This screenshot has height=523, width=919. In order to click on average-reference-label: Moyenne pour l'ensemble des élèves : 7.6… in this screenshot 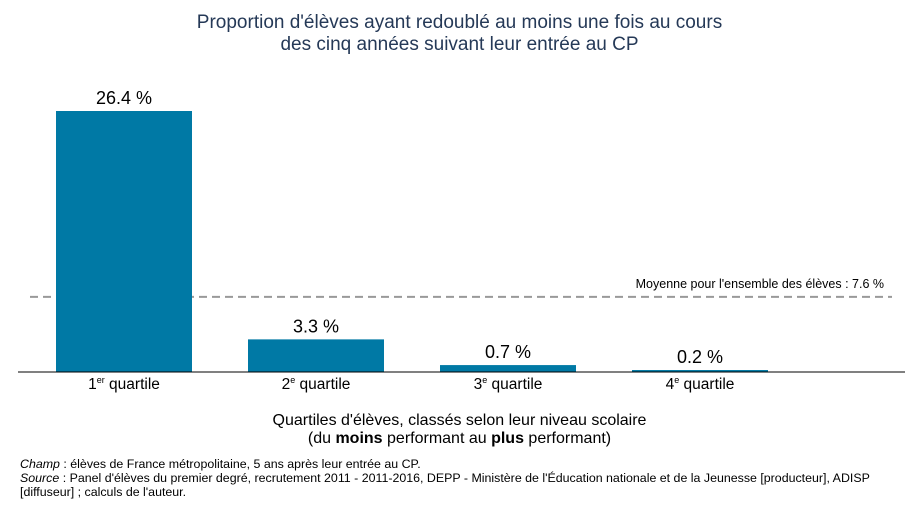, I will do `click(760, 284)`.